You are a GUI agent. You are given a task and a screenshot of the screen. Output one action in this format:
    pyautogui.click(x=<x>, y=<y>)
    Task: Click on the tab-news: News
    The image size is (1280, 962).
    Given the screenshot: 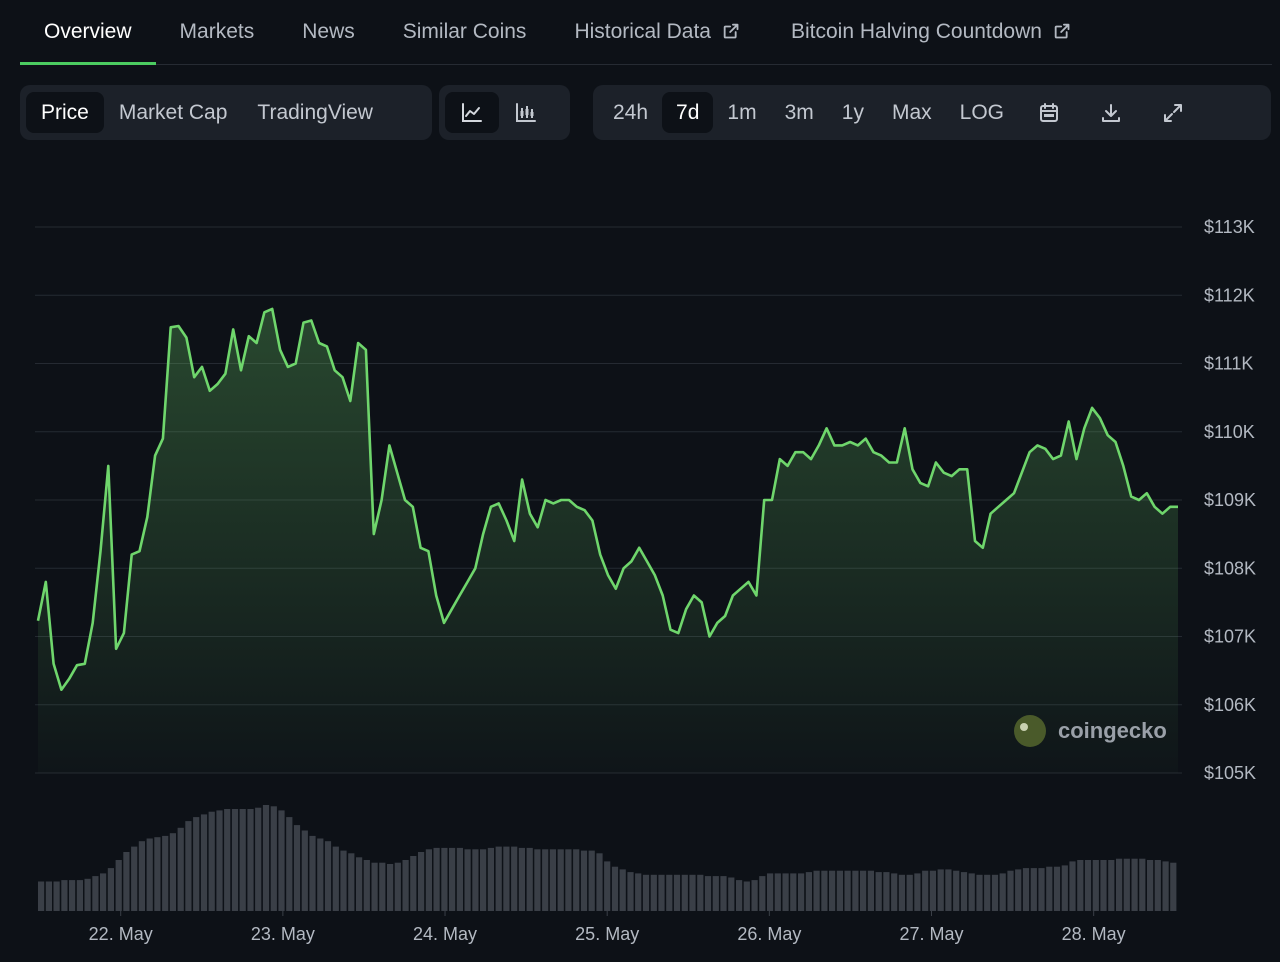 What is the action you would take?
    pyautogui.click(x=328, y=32)
    